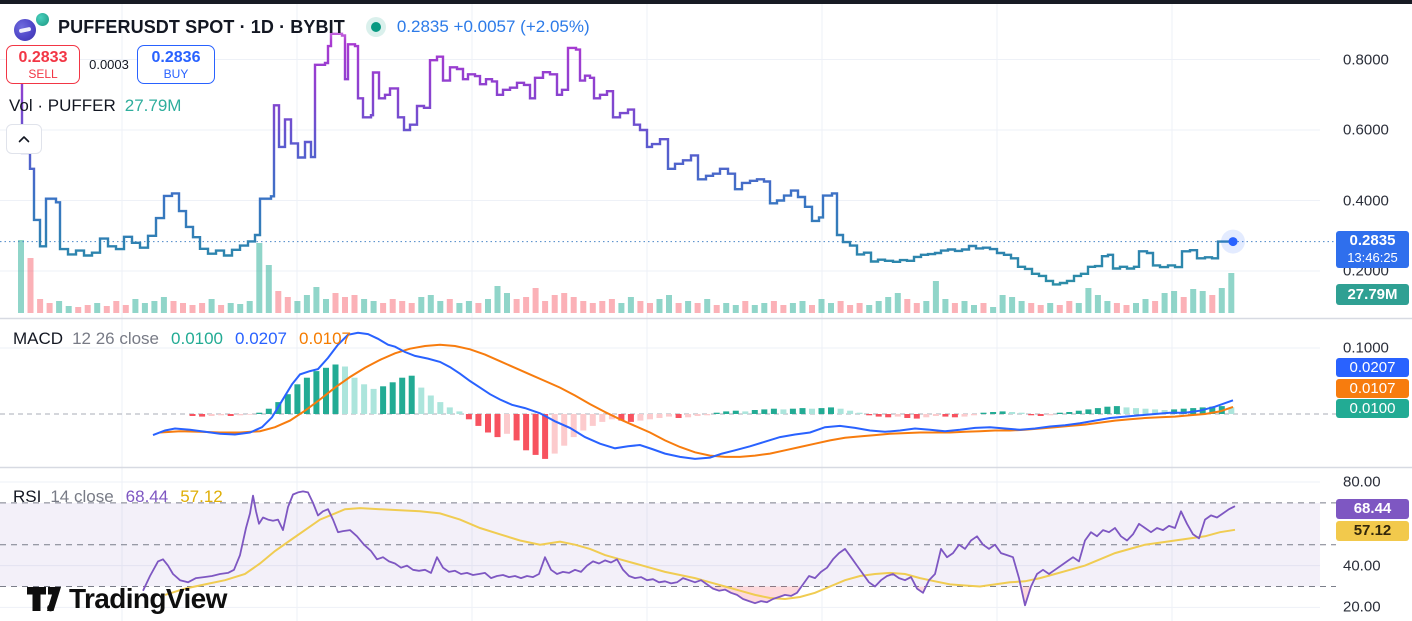 This screenshot has width=1412, height=621. What do you see at coordinates (325, 338) in the screenshot?
I see `macd-signal-value: 0.0107` at bounding box center [325, 338].